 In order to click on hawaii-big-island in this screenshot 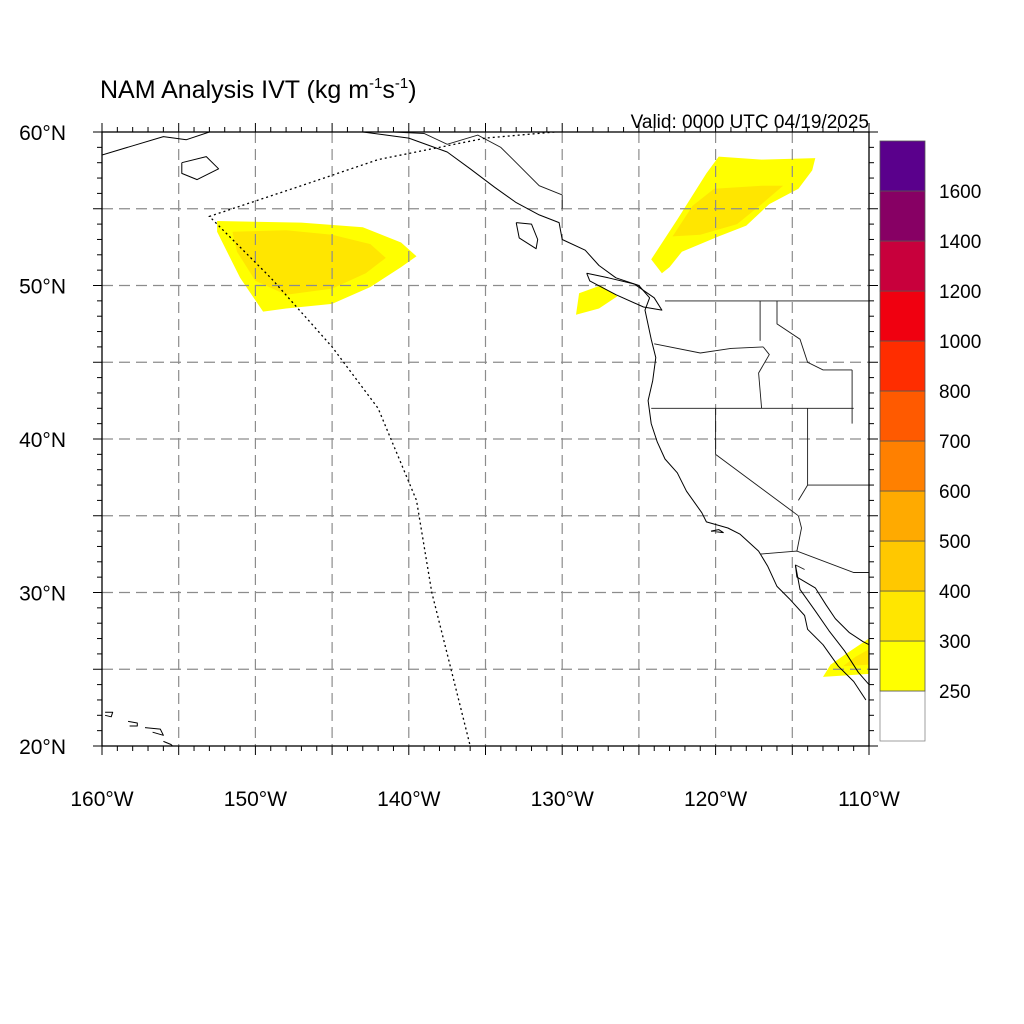, I will do `click(168, 743)`.